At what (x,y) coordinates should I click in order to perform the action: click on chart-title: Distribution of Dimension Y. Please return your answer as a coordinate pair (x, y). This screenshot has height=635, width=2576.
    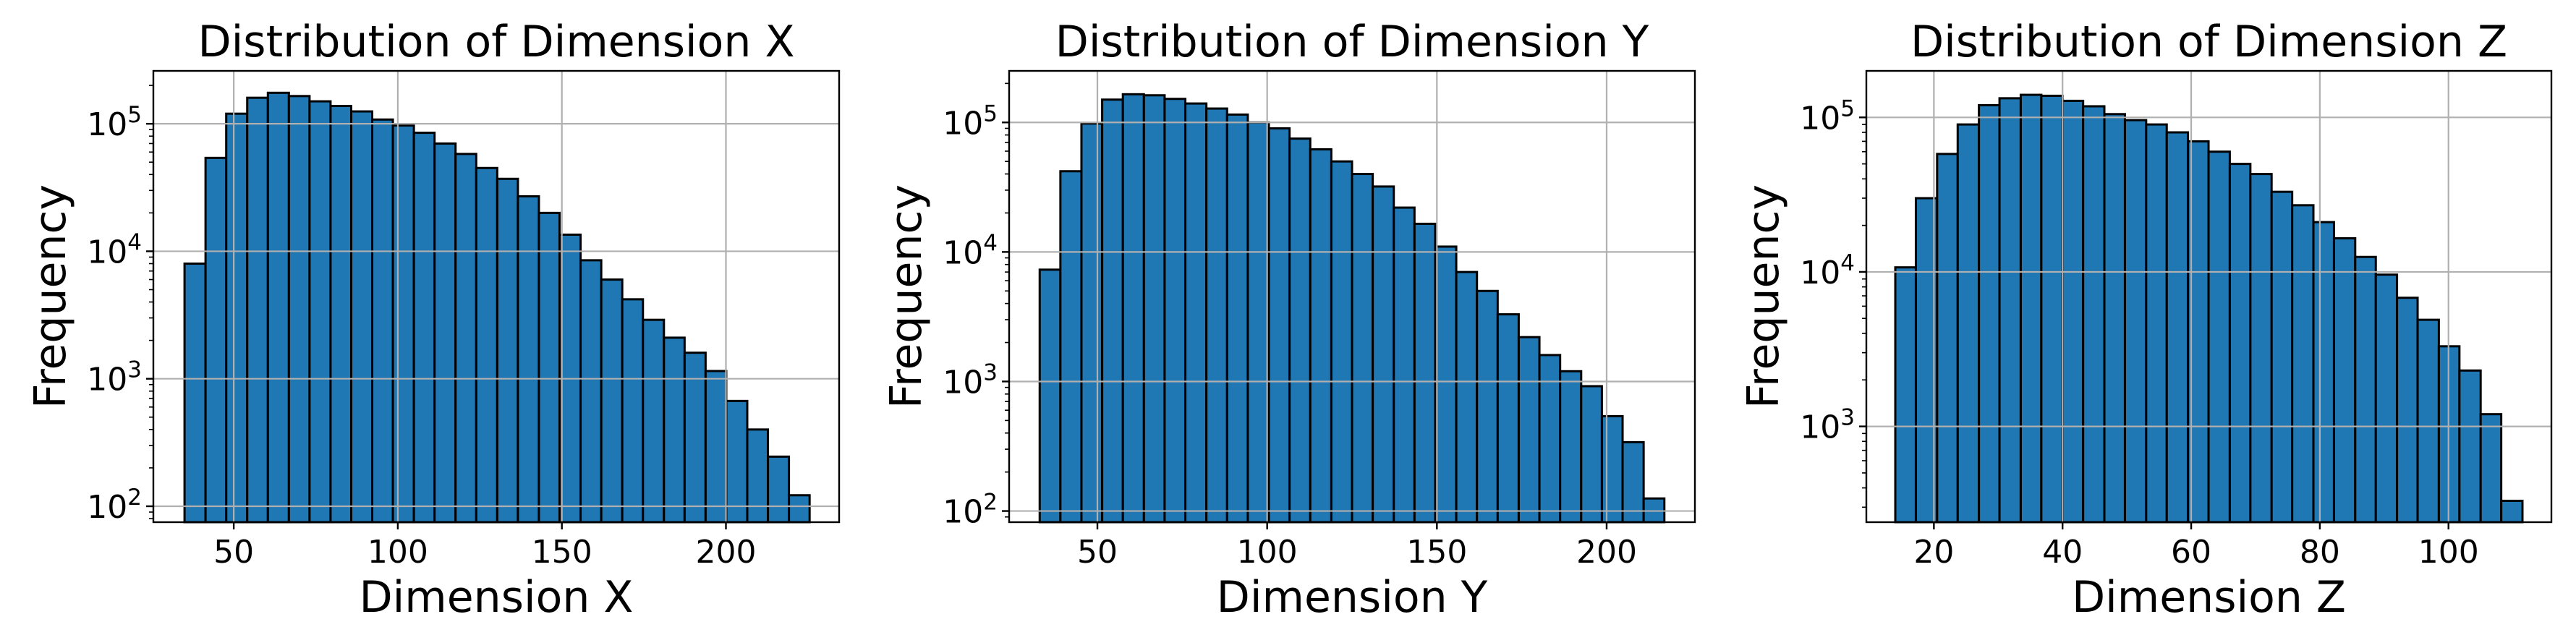
    Looking at the image, I should click on (1352, 42).